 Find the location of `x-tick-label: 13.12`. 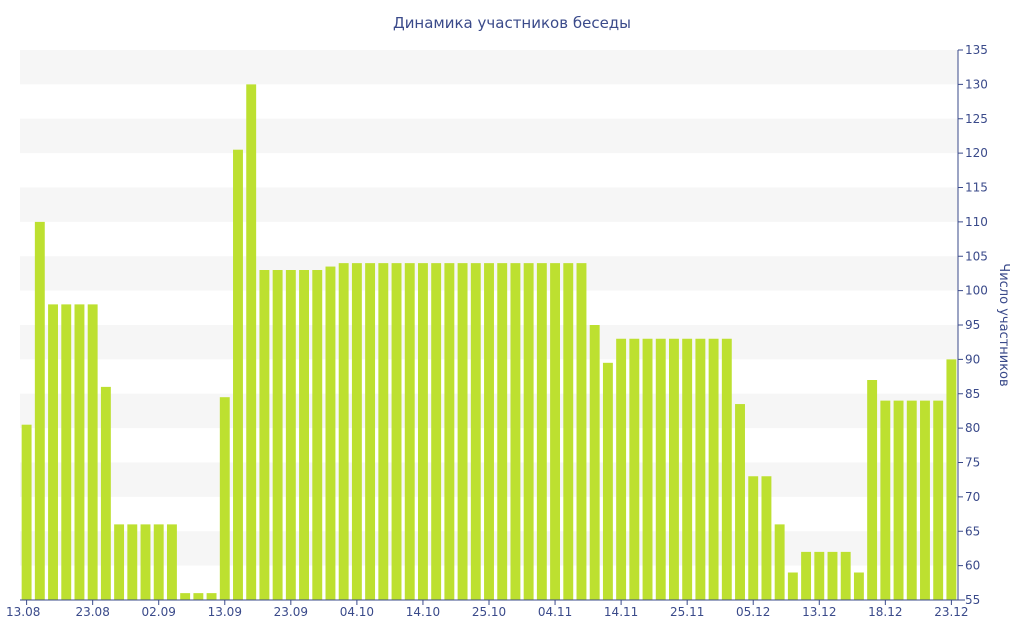

x-tick-label: 13.12 is located at coordinates (819, 612).